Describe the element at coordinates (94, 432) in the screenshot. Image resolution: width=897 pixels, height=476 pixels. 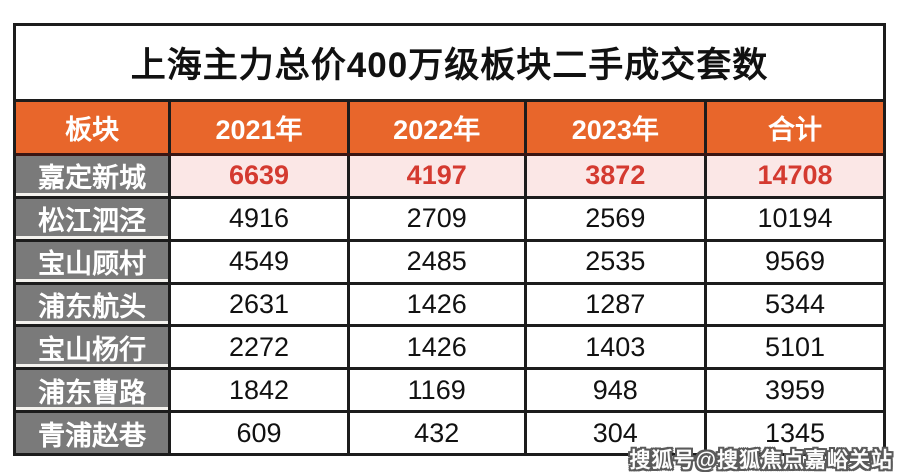
I see `row-label: 青浦赵巷` at that location.